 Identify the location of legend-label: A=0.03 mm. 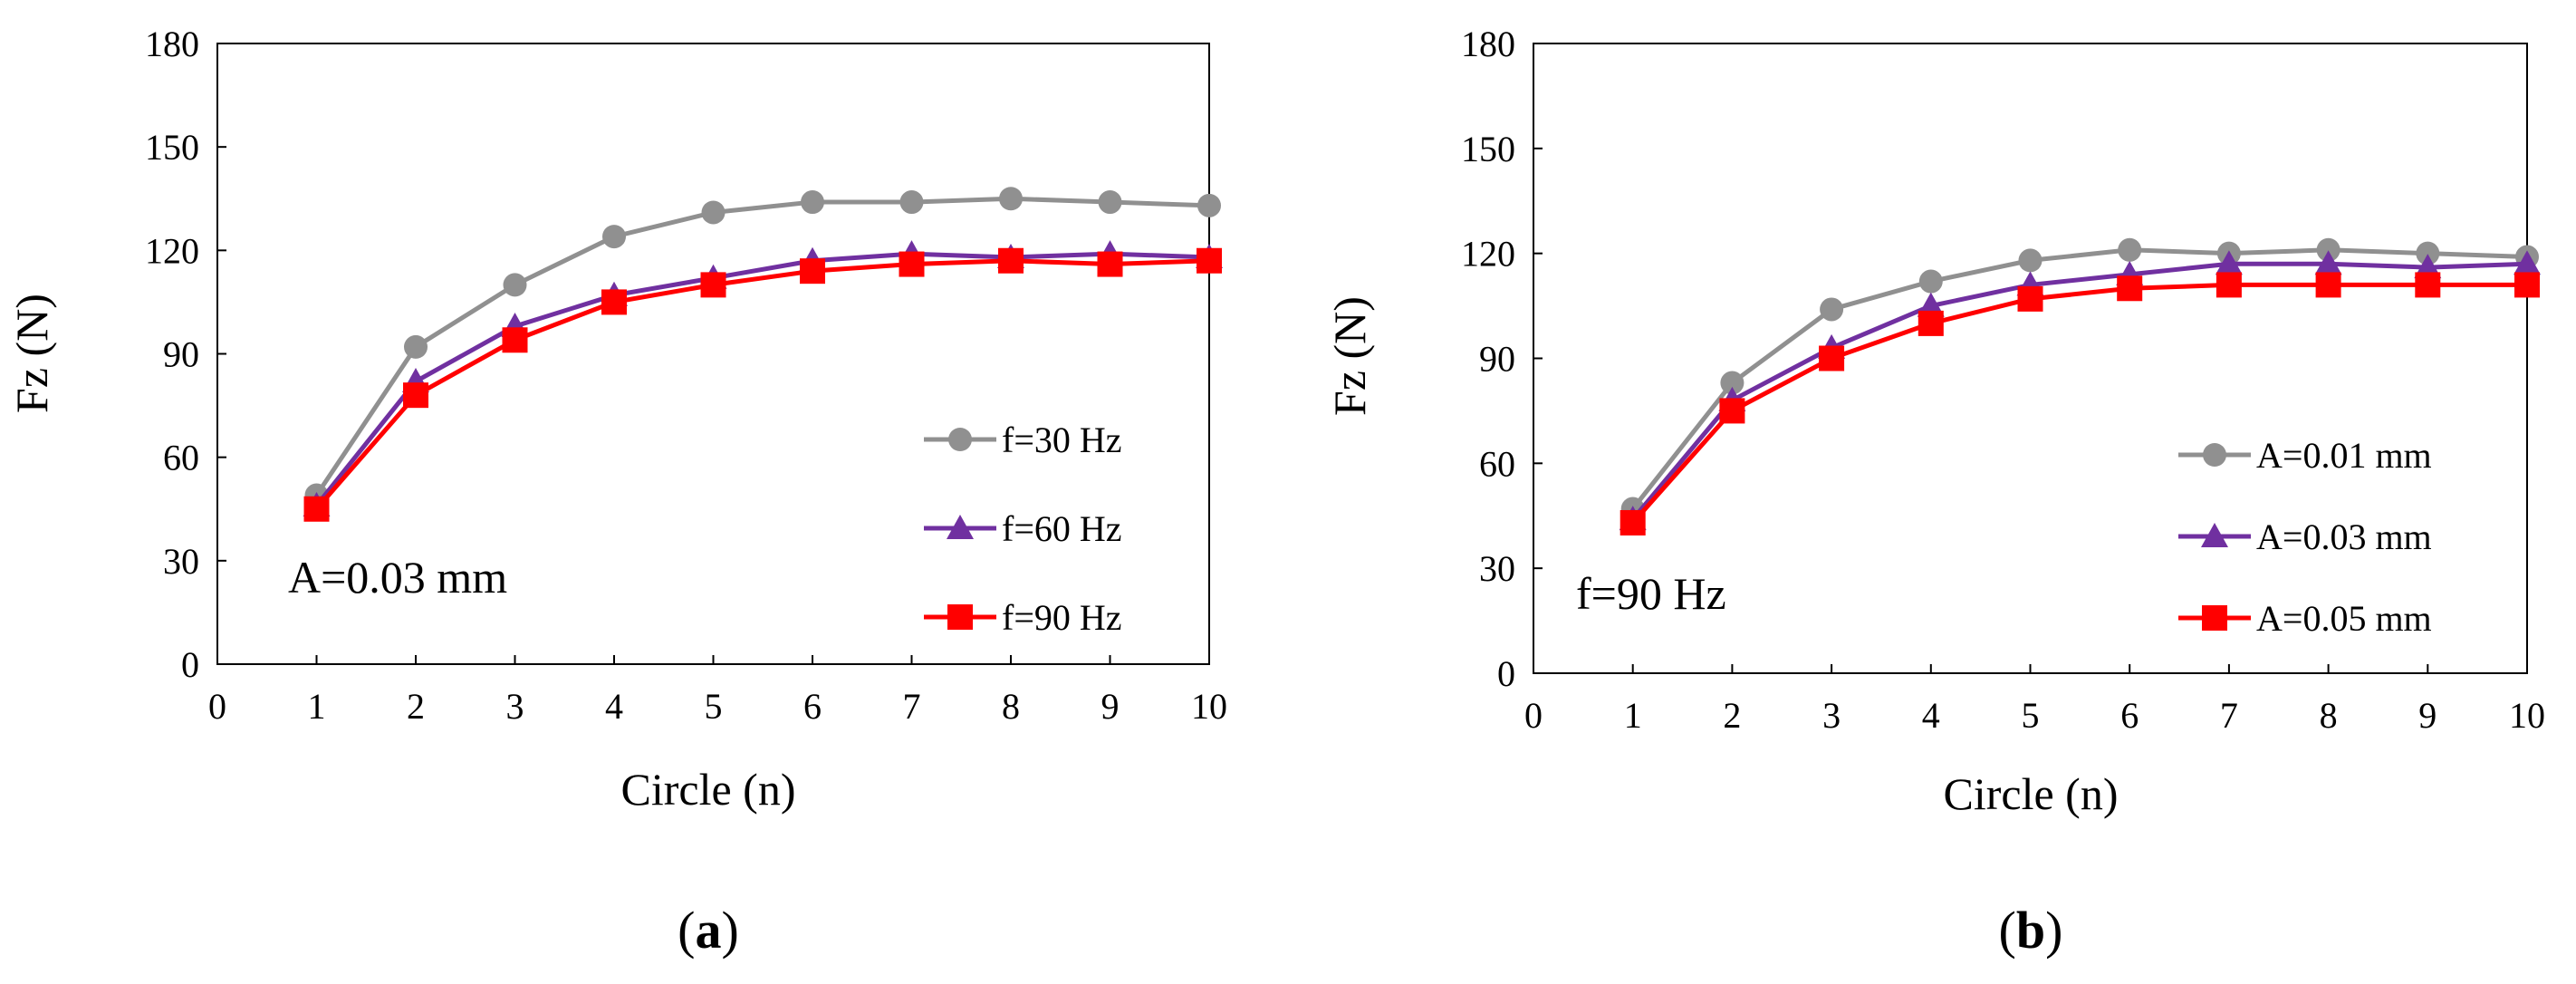
(2344, 536).